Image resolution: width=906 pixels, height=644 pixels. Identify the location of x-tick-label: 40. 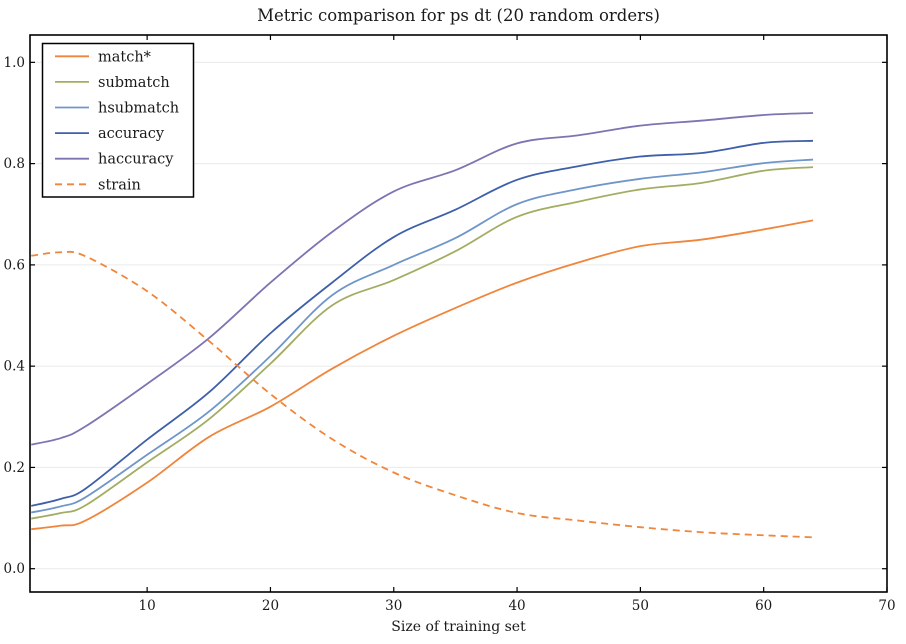
(516, 606).